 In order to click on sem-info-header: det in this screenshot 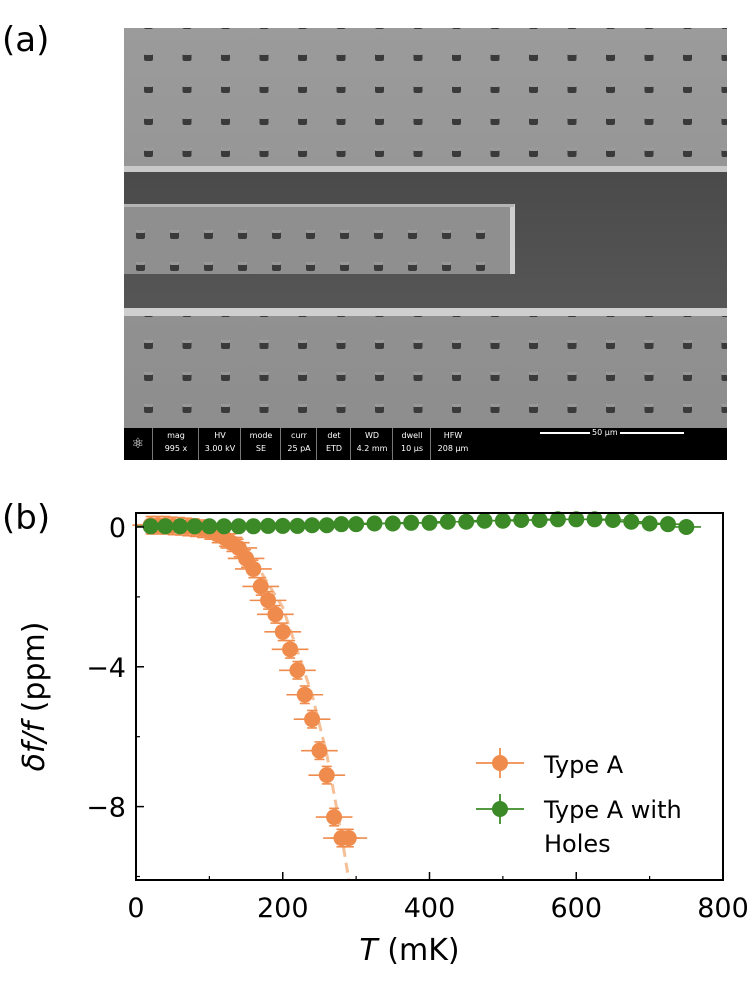, I will do `click(334, 435)`.